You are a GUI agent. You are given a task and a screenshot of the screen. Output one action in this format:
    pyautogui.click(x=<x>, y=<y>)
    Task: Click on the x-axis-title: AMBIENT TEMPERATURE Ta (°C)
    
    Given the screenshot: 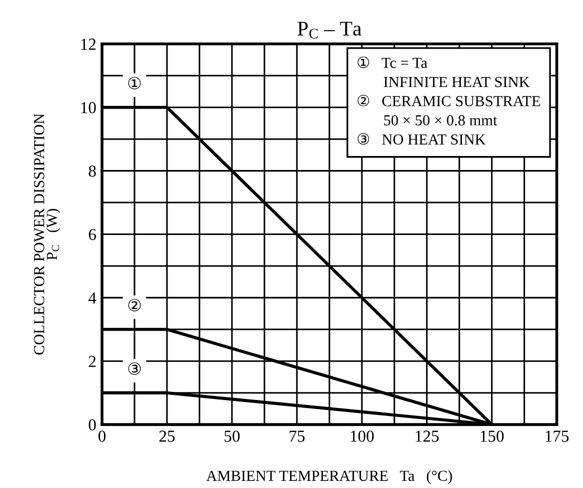 What is the action you would take?
    pyautogui.click(x=329, y=477)
    